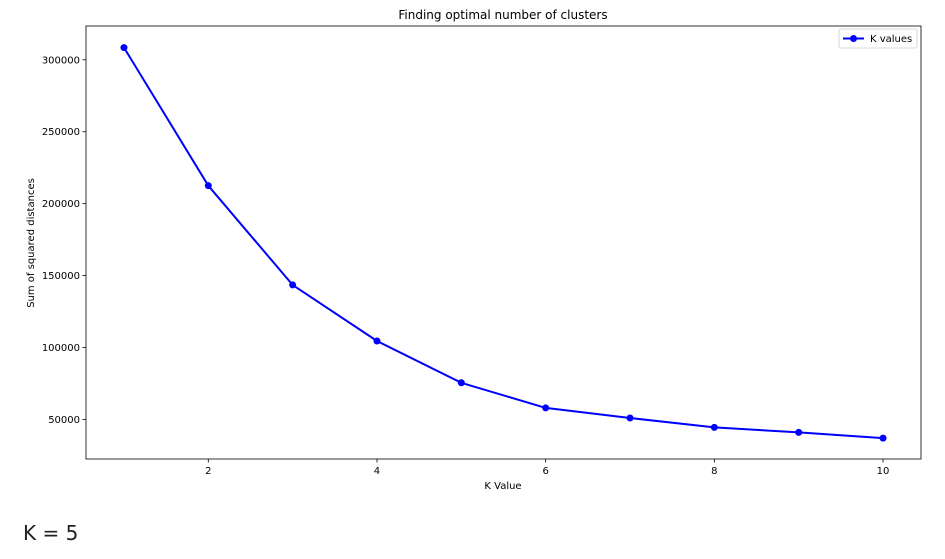 The image size is (945, 559). I want to click on legend: K values, so click(878, 38).